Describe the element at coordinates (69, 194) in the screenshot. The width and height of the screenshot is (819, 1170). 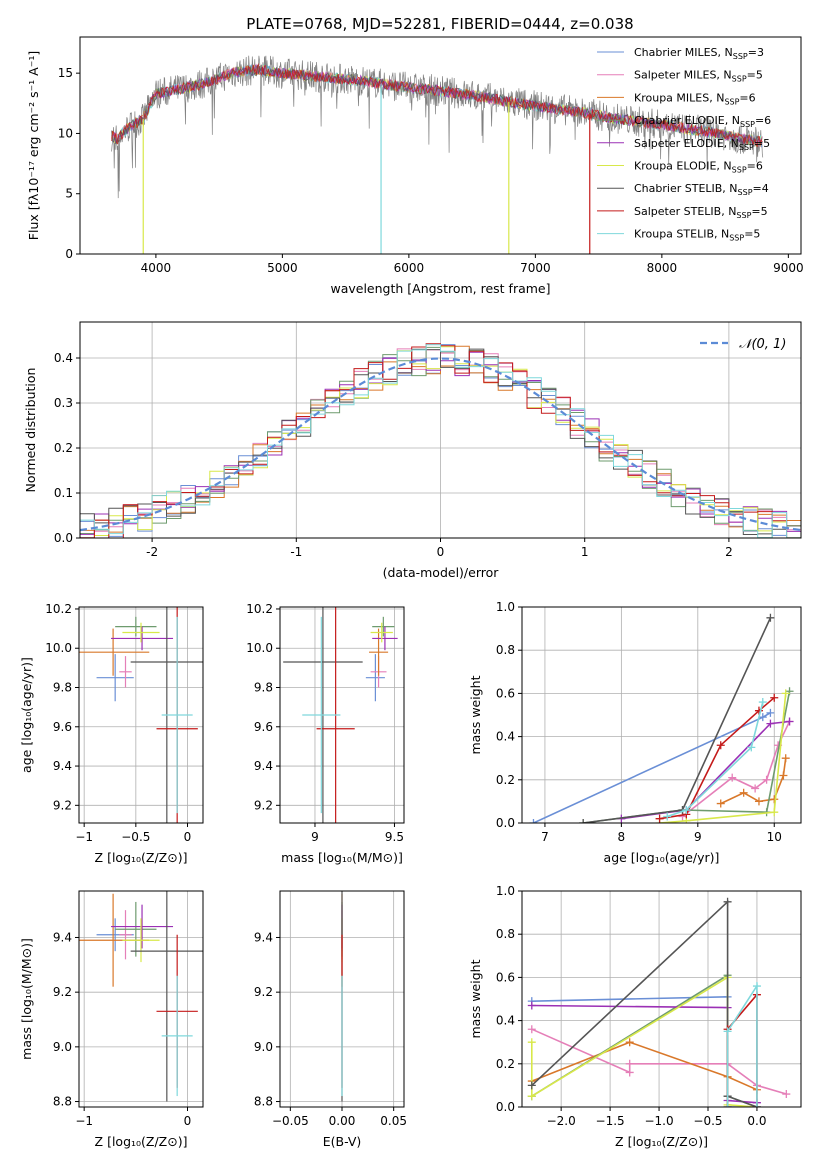
I see `y-tick-label: 5` at that location.